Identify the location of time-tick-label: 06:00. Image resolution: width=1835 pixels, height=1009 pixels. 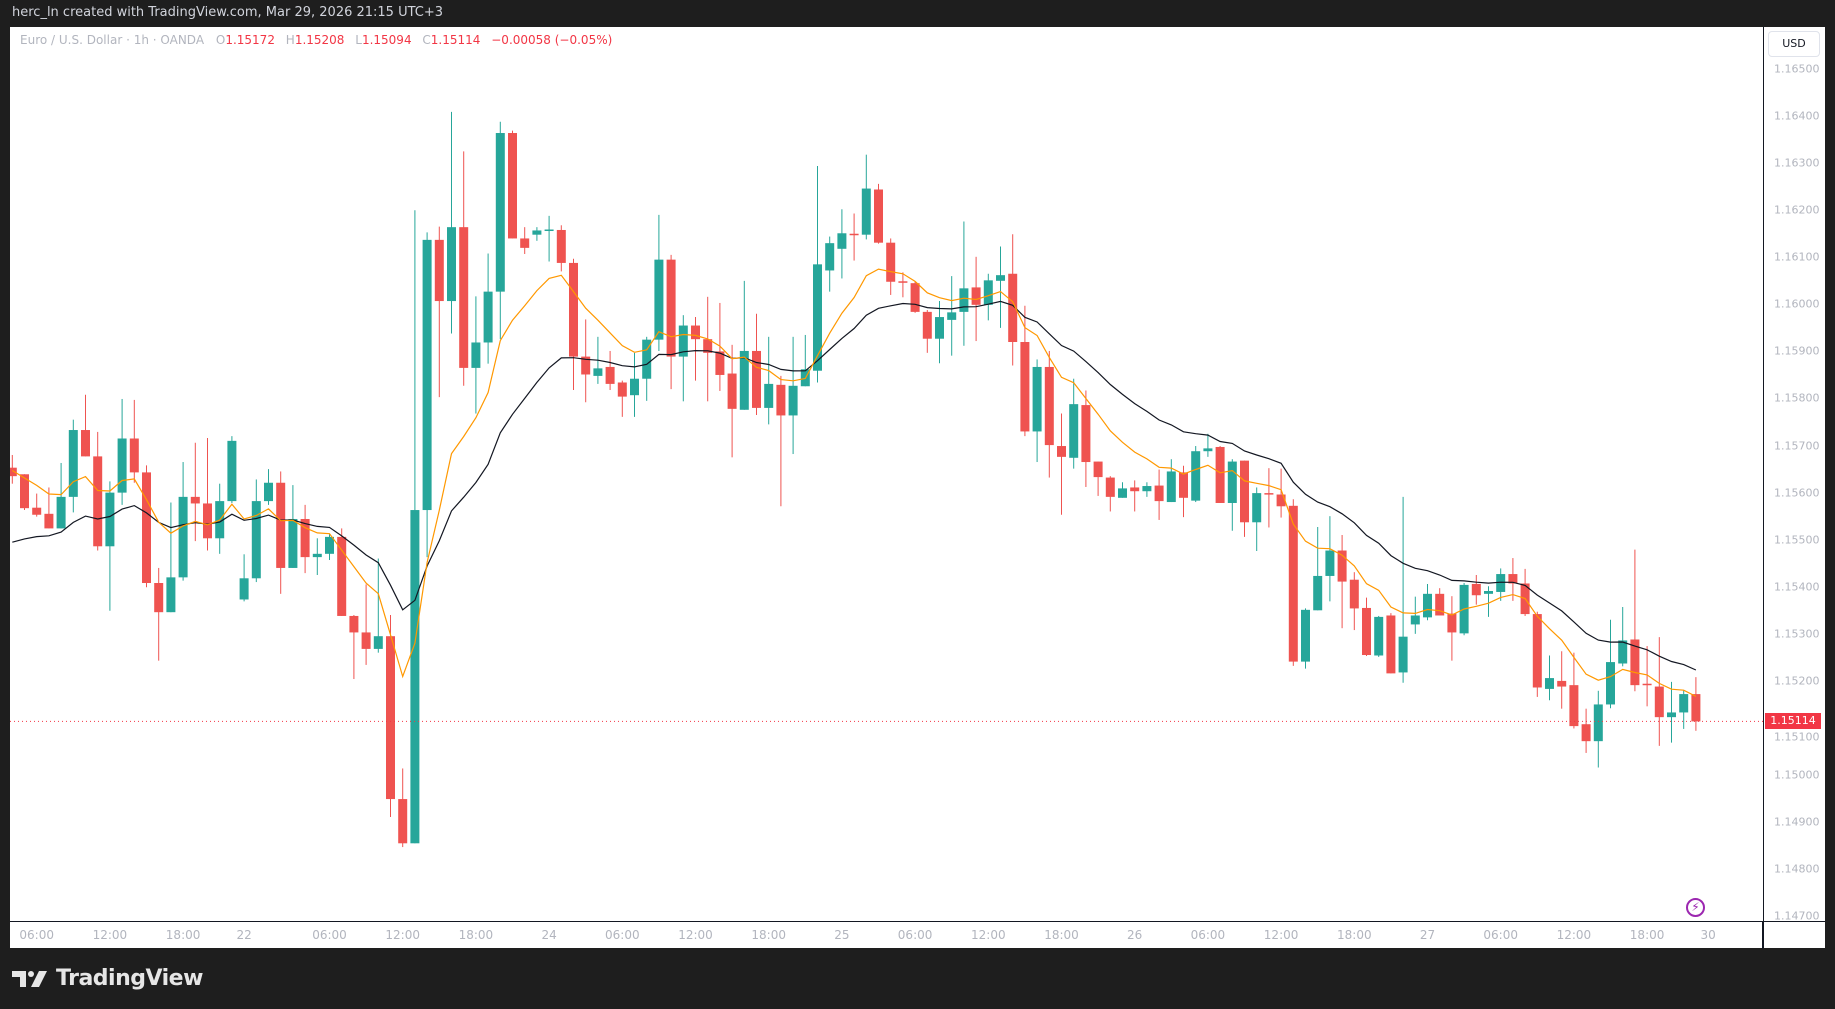
(36, 935).